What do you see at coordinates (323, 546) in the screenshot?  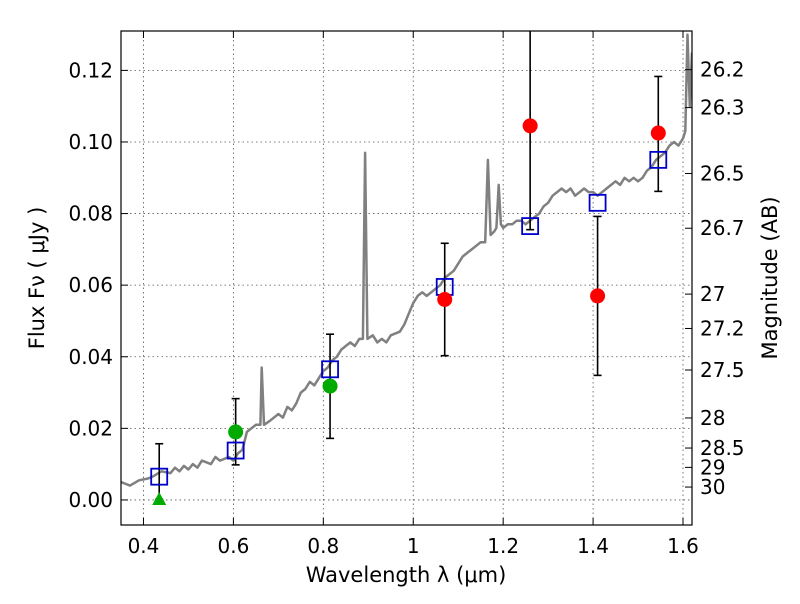 I see `x-tick-label: 0.8` at bounding box center [323, 546].